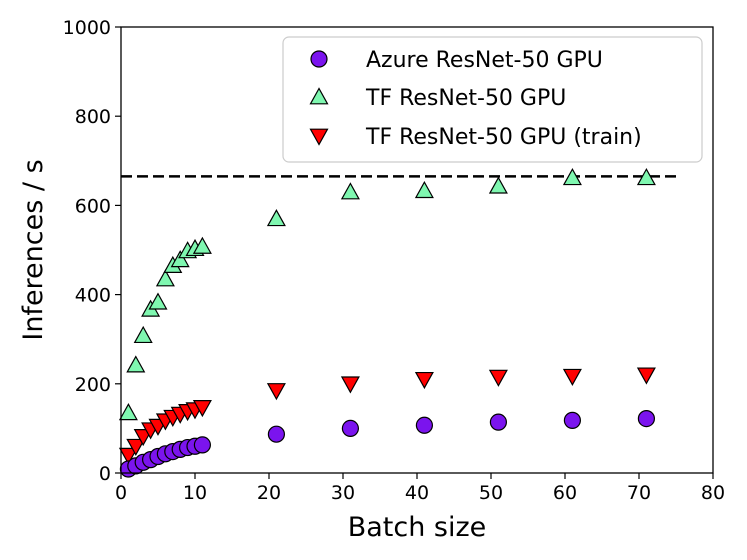 This screenshot has width=747, height=560. Describe the element at coordinates (87, 28) in the screenshot. I see `y-tick-label: 1000` at that location.